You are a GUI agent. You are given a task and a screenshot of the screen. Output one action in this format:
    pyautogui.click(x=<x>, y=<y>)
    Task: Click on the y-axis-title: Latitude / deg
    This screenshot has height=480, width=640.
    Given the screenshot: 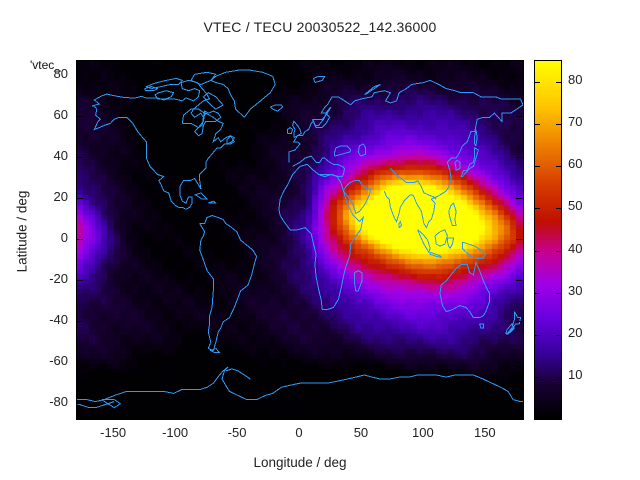 What is the action you would take?
    pyautogui.click(x=22, y=231)
    